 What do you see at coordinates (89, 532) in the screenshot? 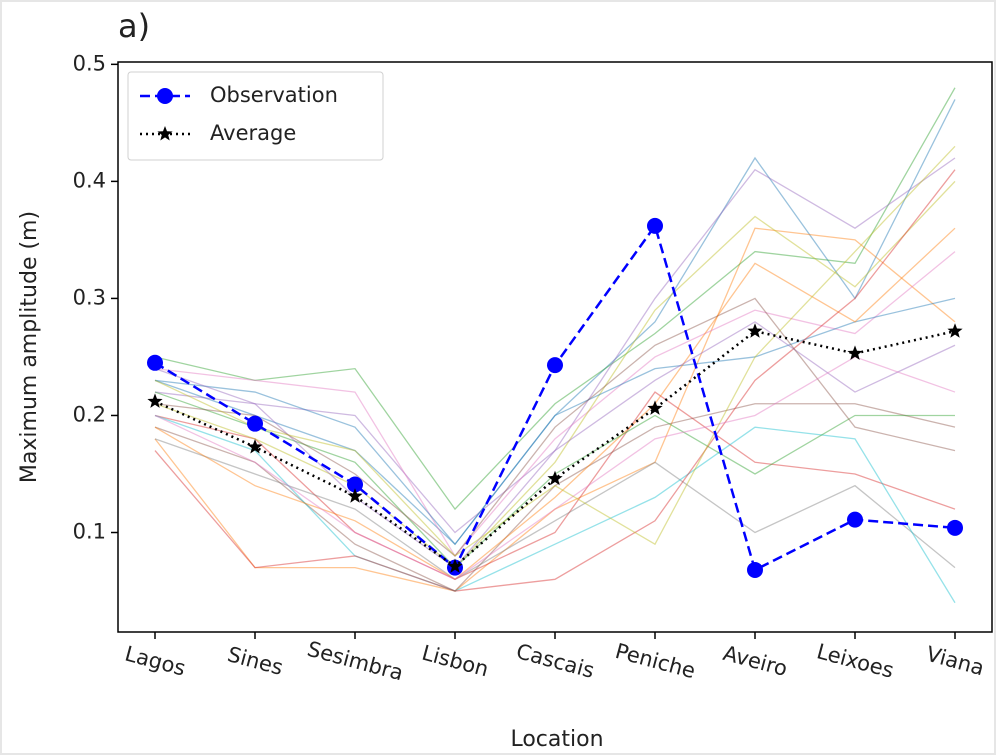
I see `y-tick-label: 0.1` at bounding box center [89, 532].